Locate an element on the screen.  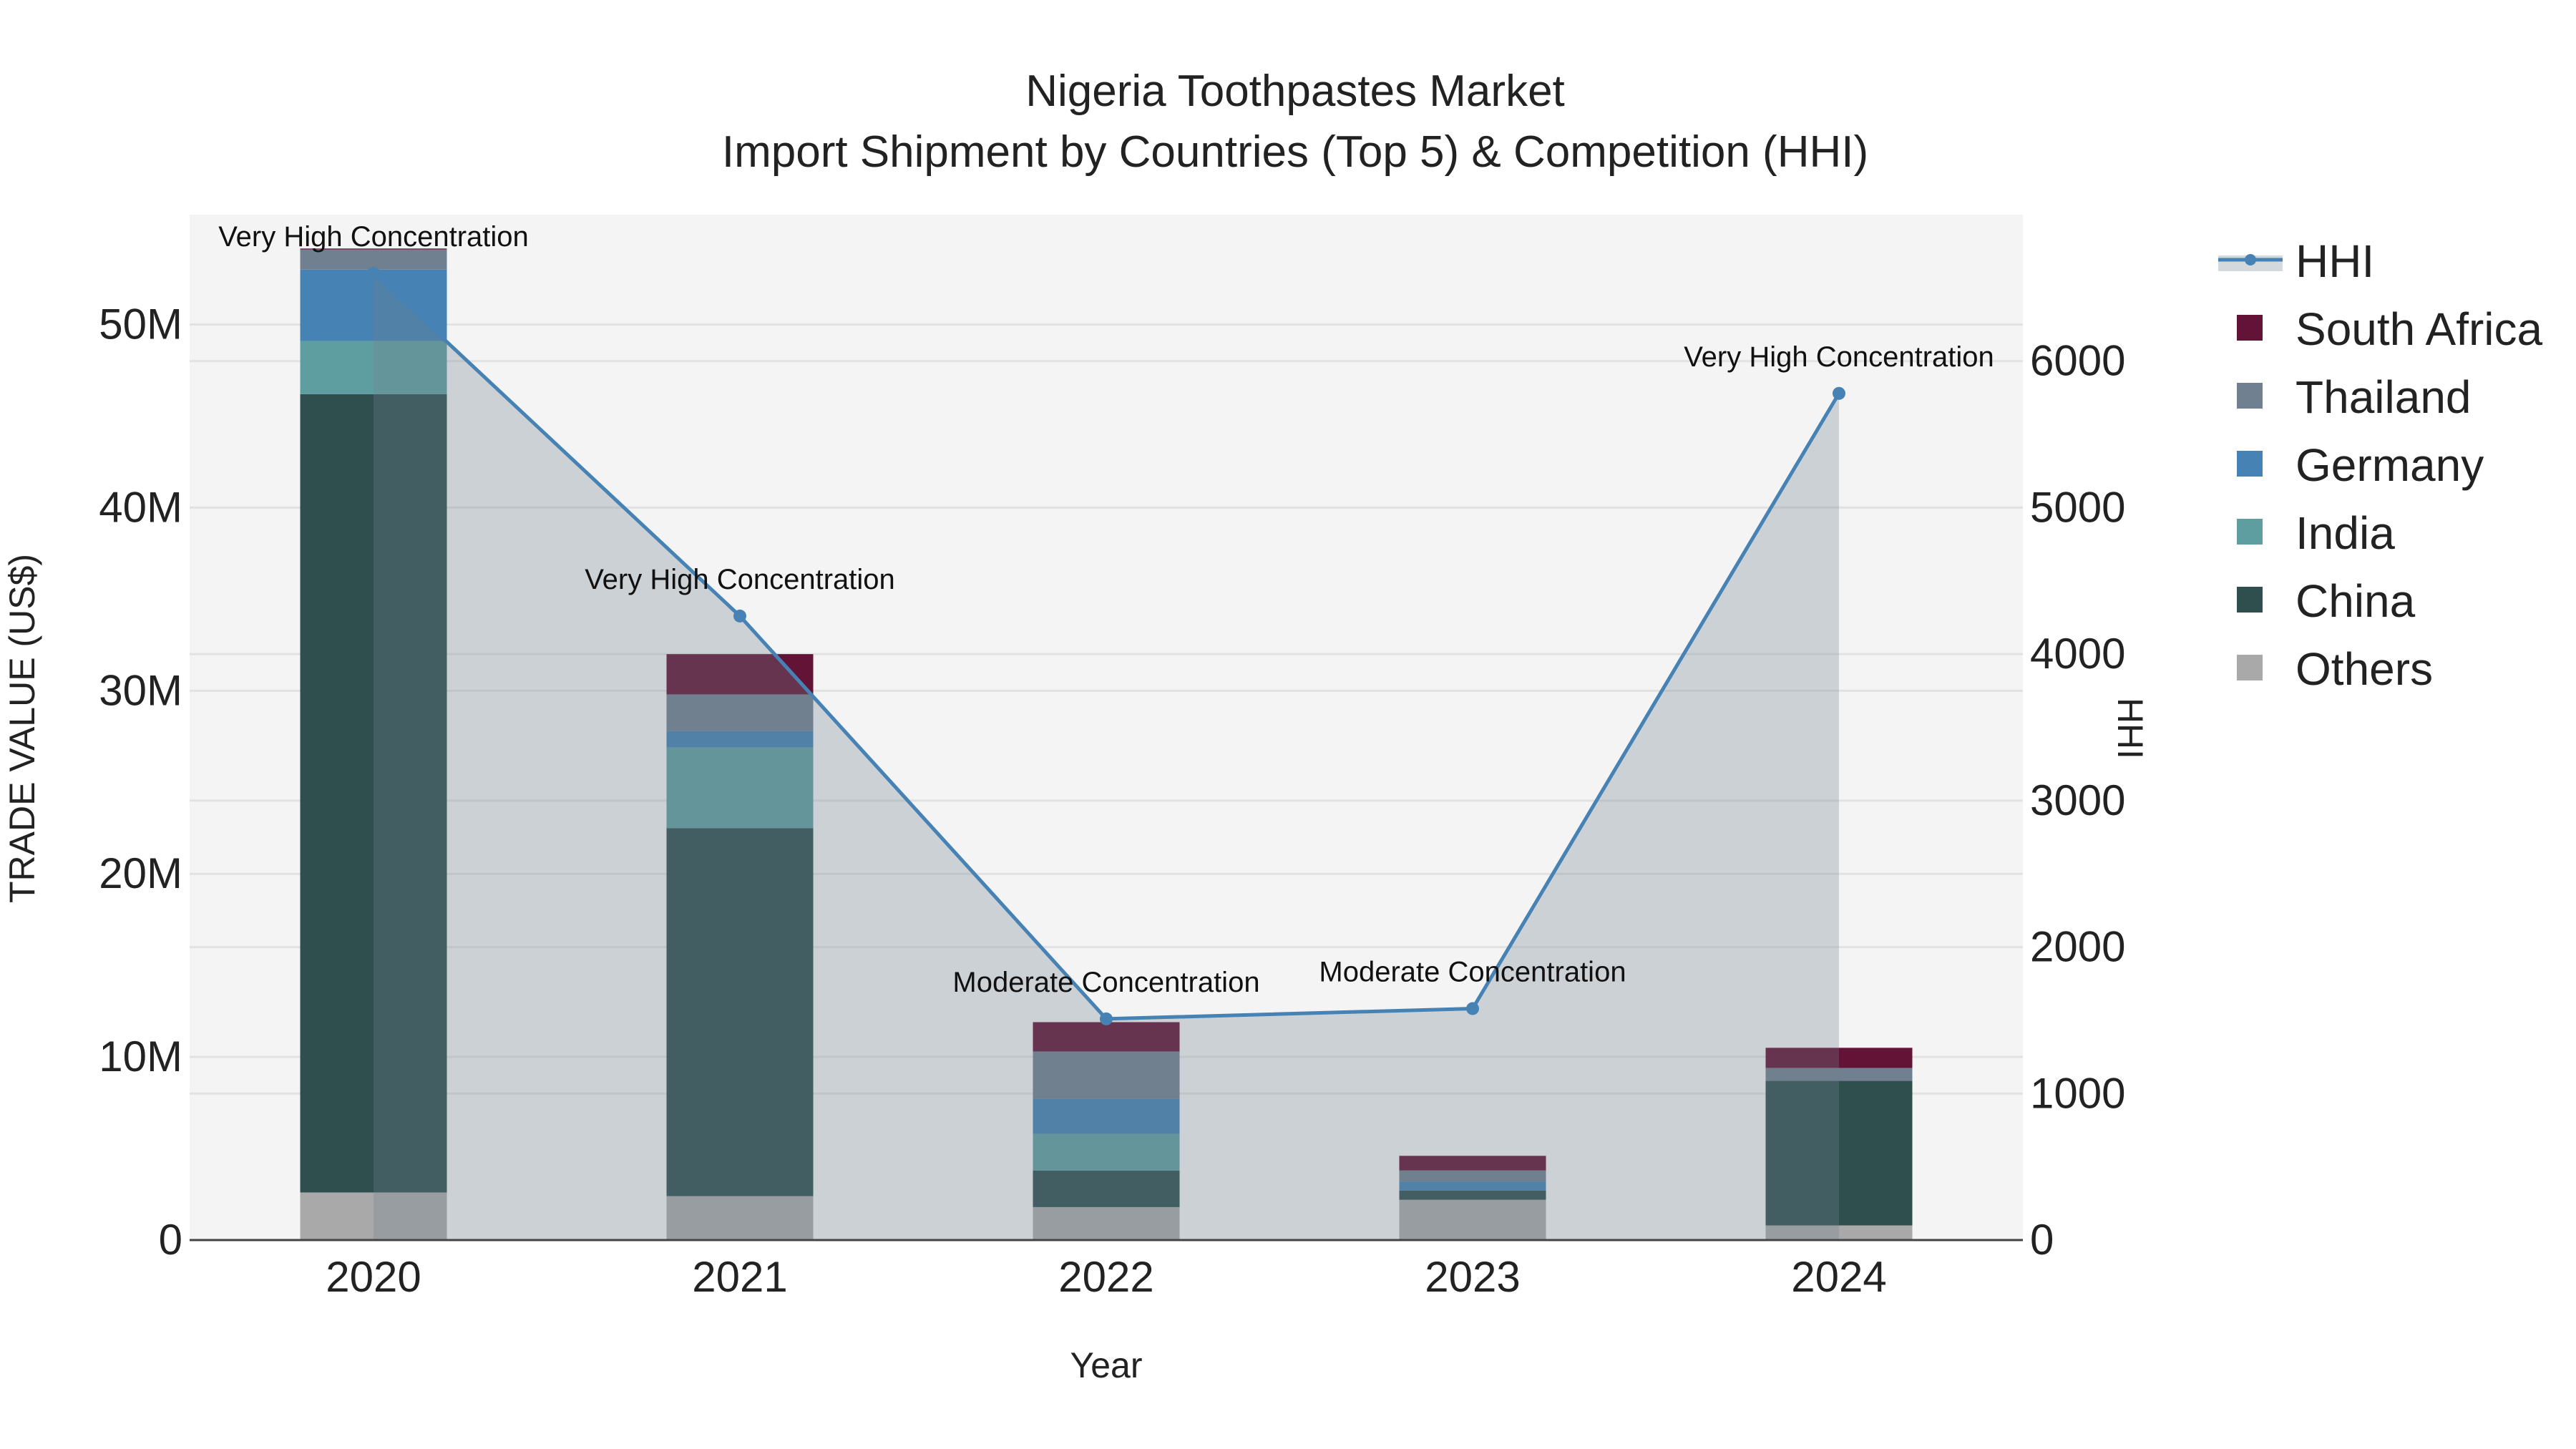
legend-item-germany: Germany is located at coordinates (2390, 465).